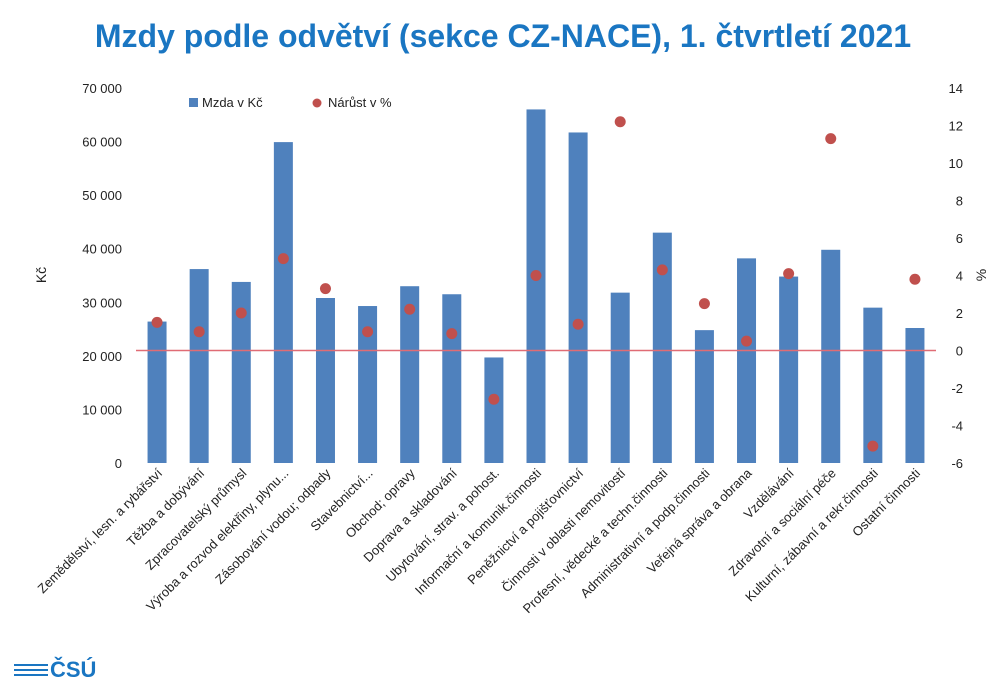 This screenshot has width=1006, height=700. I want to click on right-tick-label: -4, so click(957, 426).